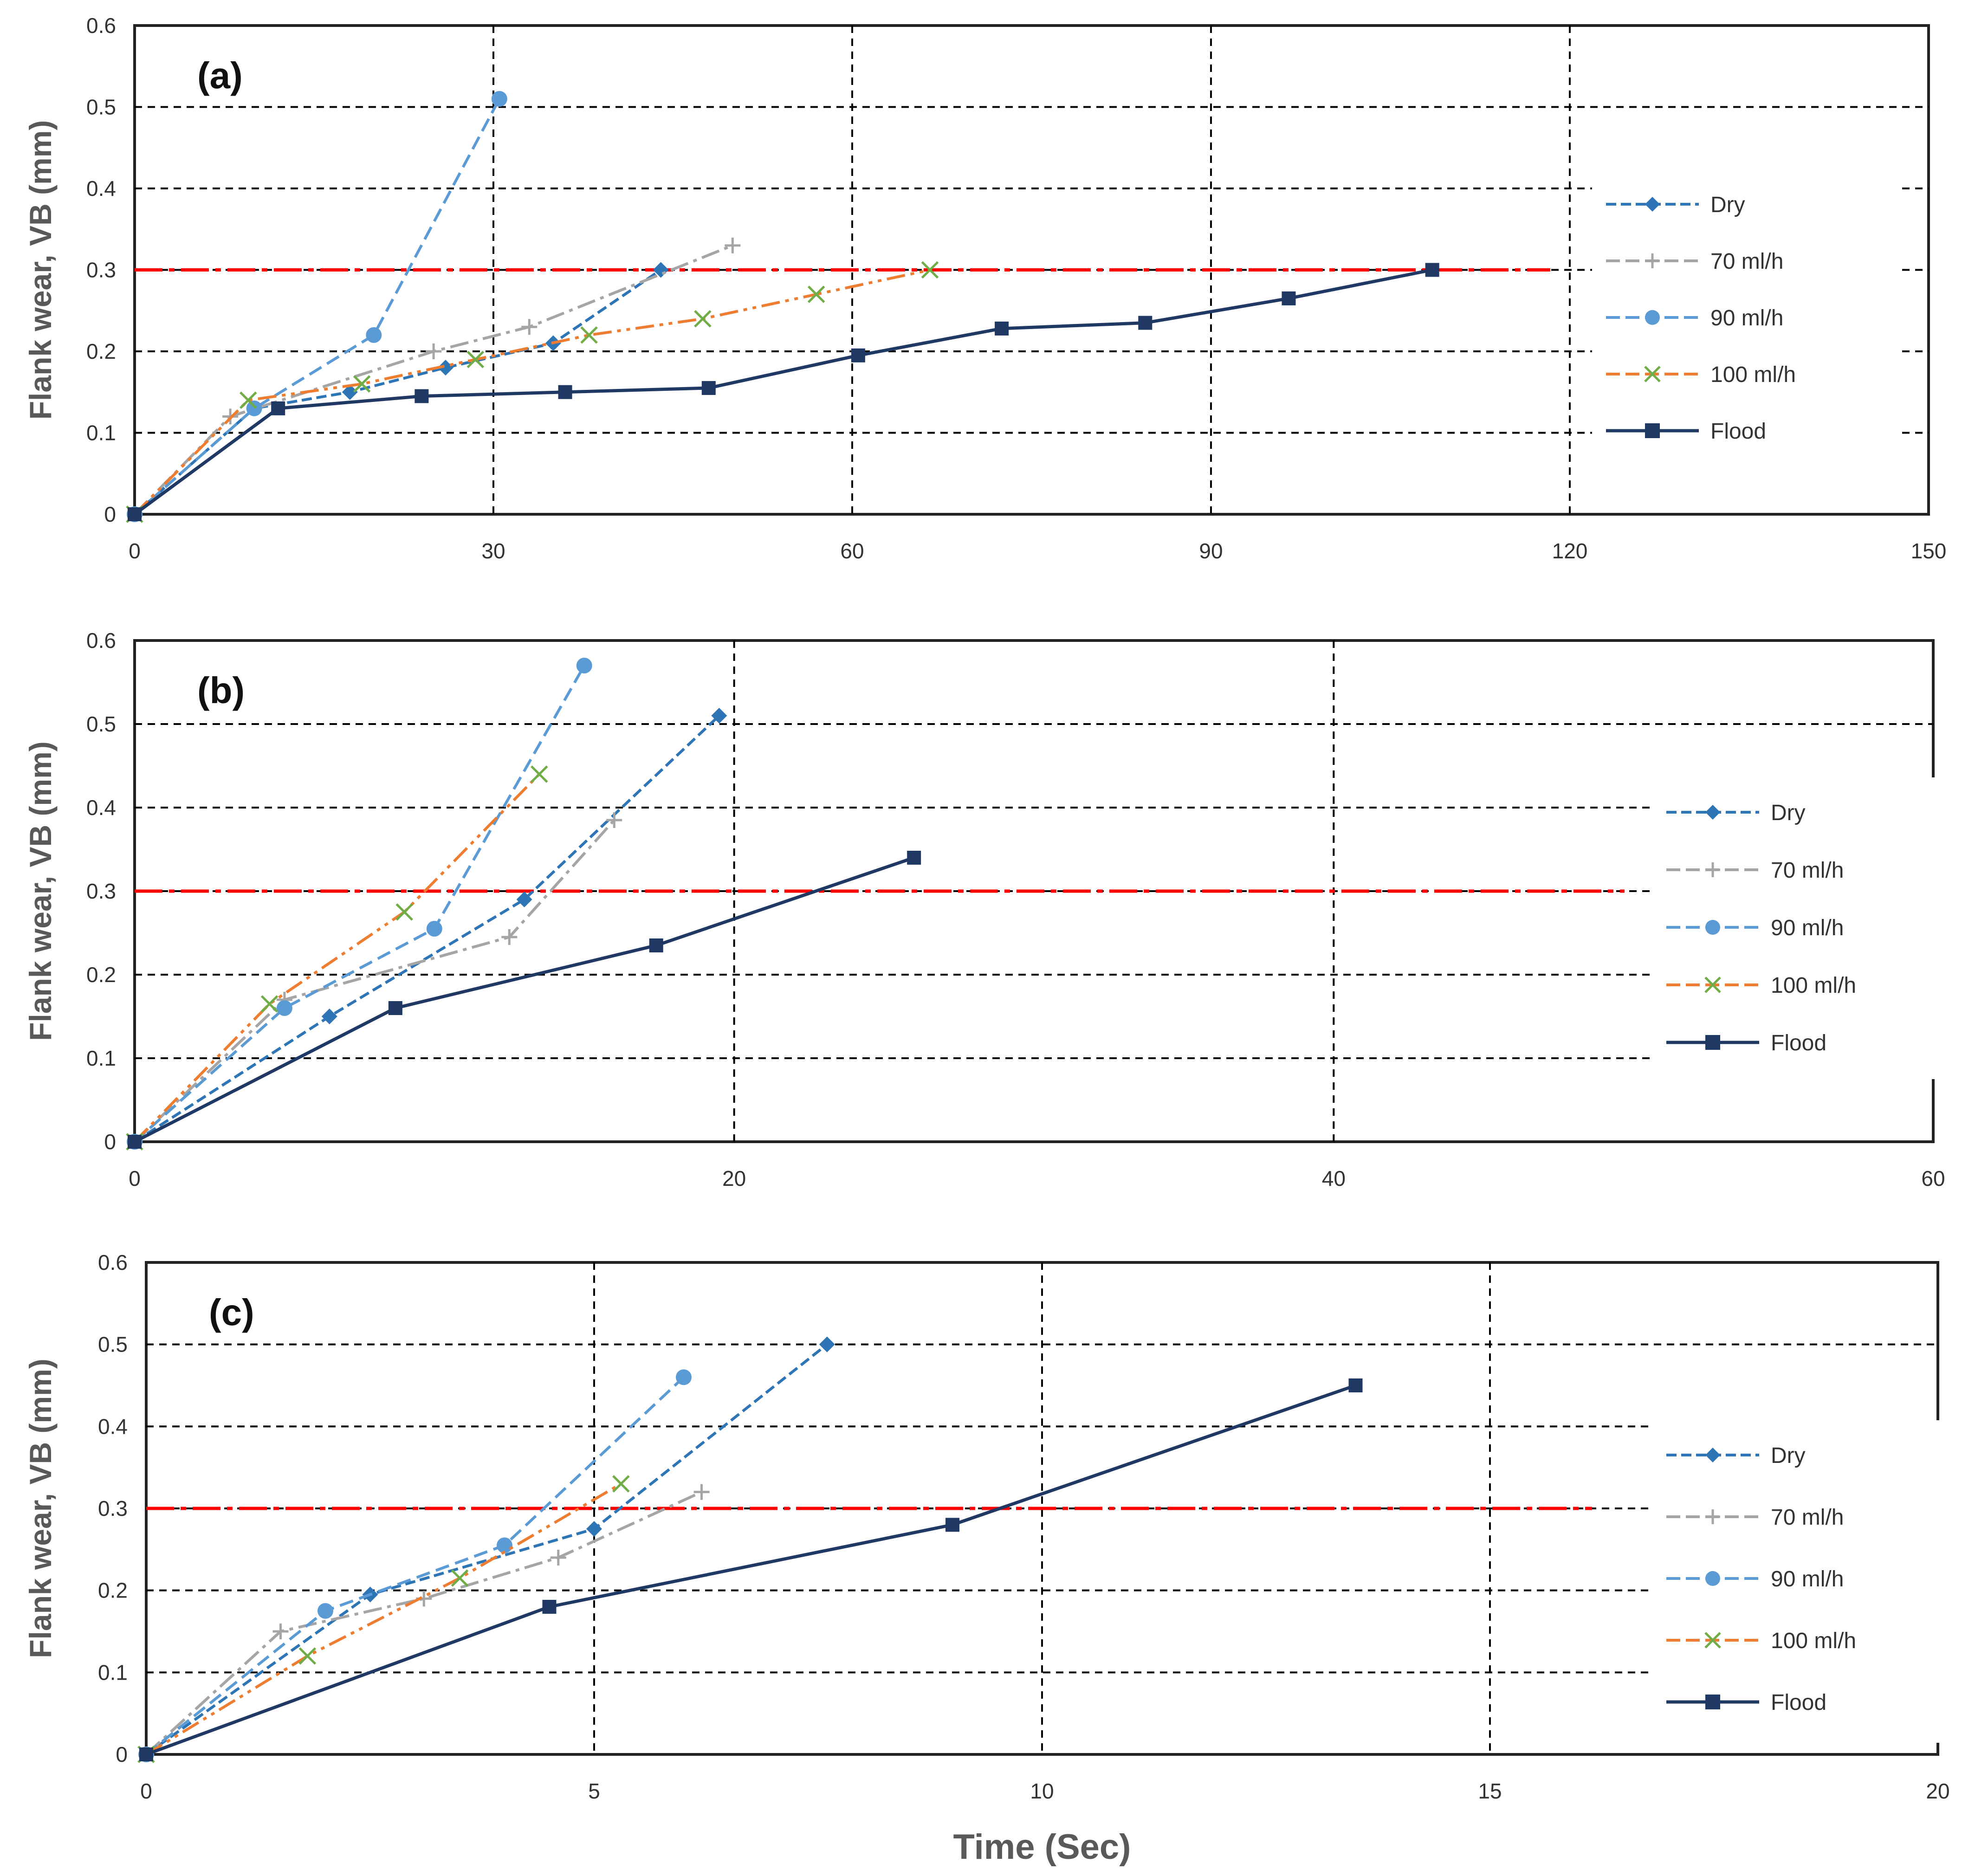 Image resolution: width=1975 pixels, height=1876 pixels. I want to click on panel-label: (c), so click(231, 1312).